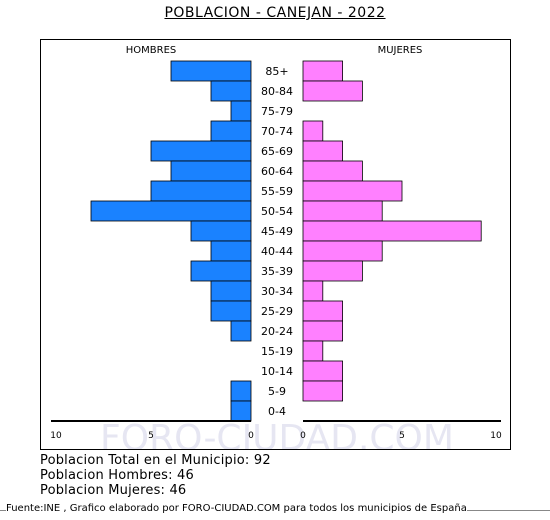  I want to click on summary-hombres: Poblacion Hombres: 46, so click(117, 475).